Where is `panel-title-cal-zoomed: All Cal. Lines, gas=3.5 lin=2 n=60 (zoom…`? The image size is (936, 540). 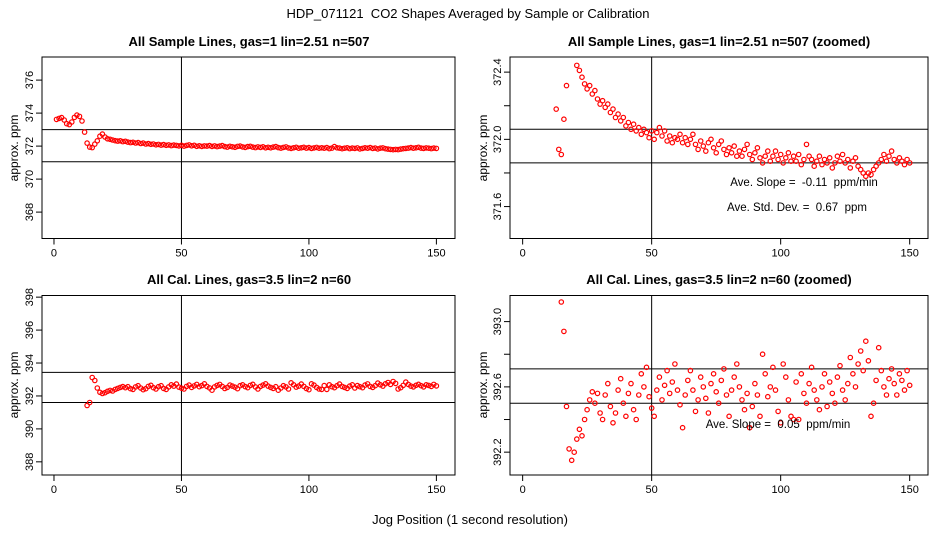 panel-title-cal-zoomed: All Cal. Lines, gas=3.5 lin=2 n=60 (zoom… is located at coordinates (719, 279).